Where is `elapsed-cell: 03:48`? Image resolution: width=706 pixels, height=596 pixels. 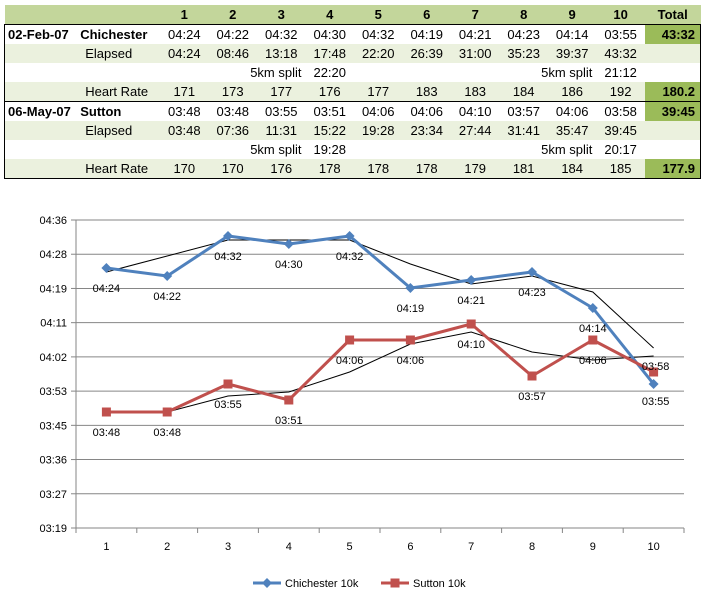
elapsed-cell: 03:48 is located at coordinates (184, 130).